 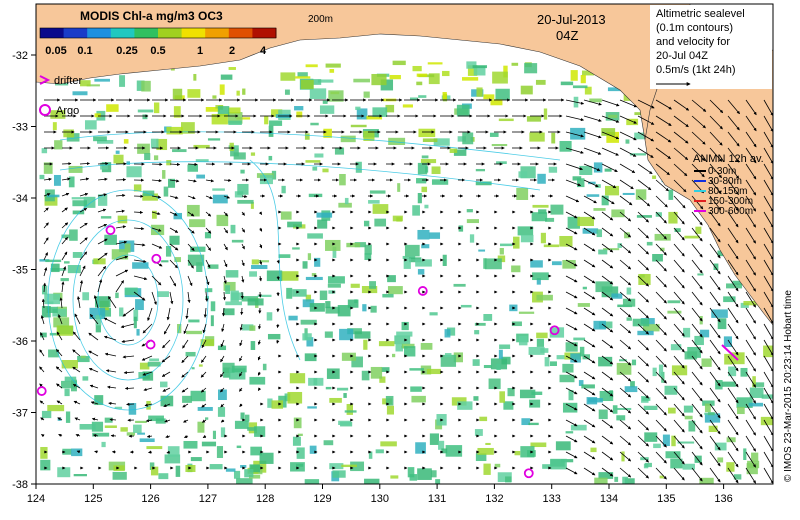 I want to click on drifter-track, so click(x=730, y=352).